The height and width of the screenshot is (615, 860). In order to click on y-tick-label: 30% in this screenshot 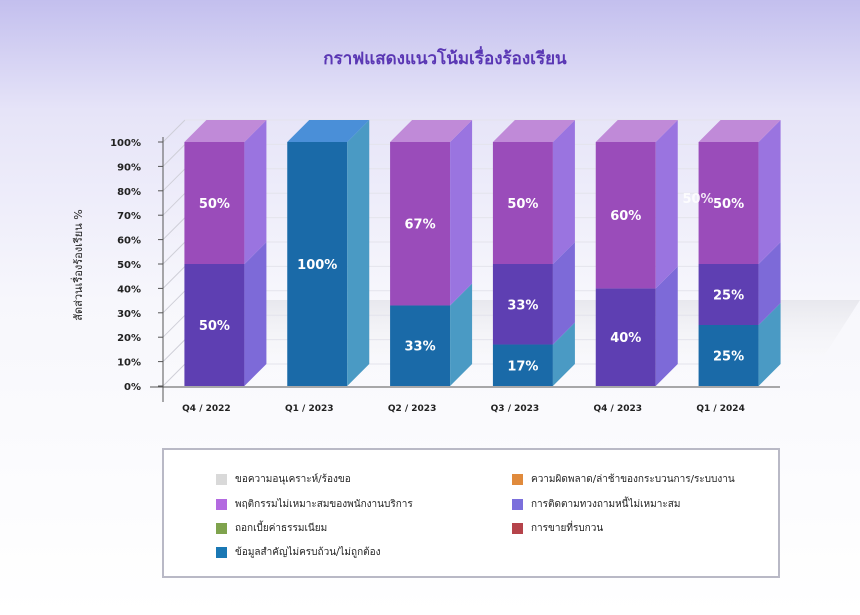, I will do `click(129, 314)`.